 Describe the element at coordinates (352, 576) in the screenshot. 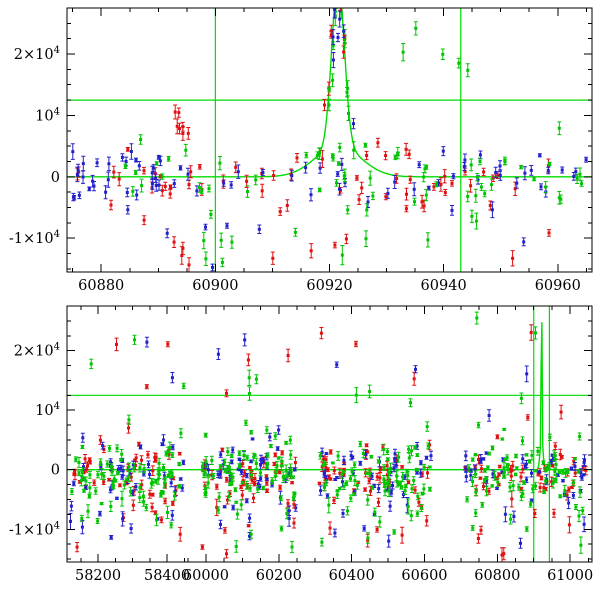

I see `svg-text: 60400` at that location.